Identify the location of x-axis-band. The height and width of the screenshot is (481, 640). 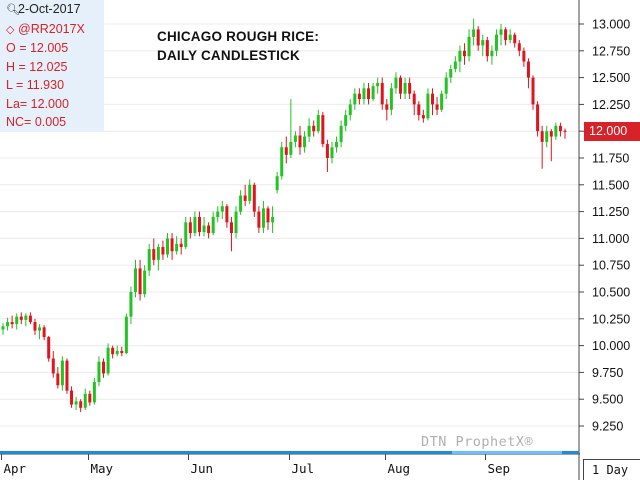
(289, 452).